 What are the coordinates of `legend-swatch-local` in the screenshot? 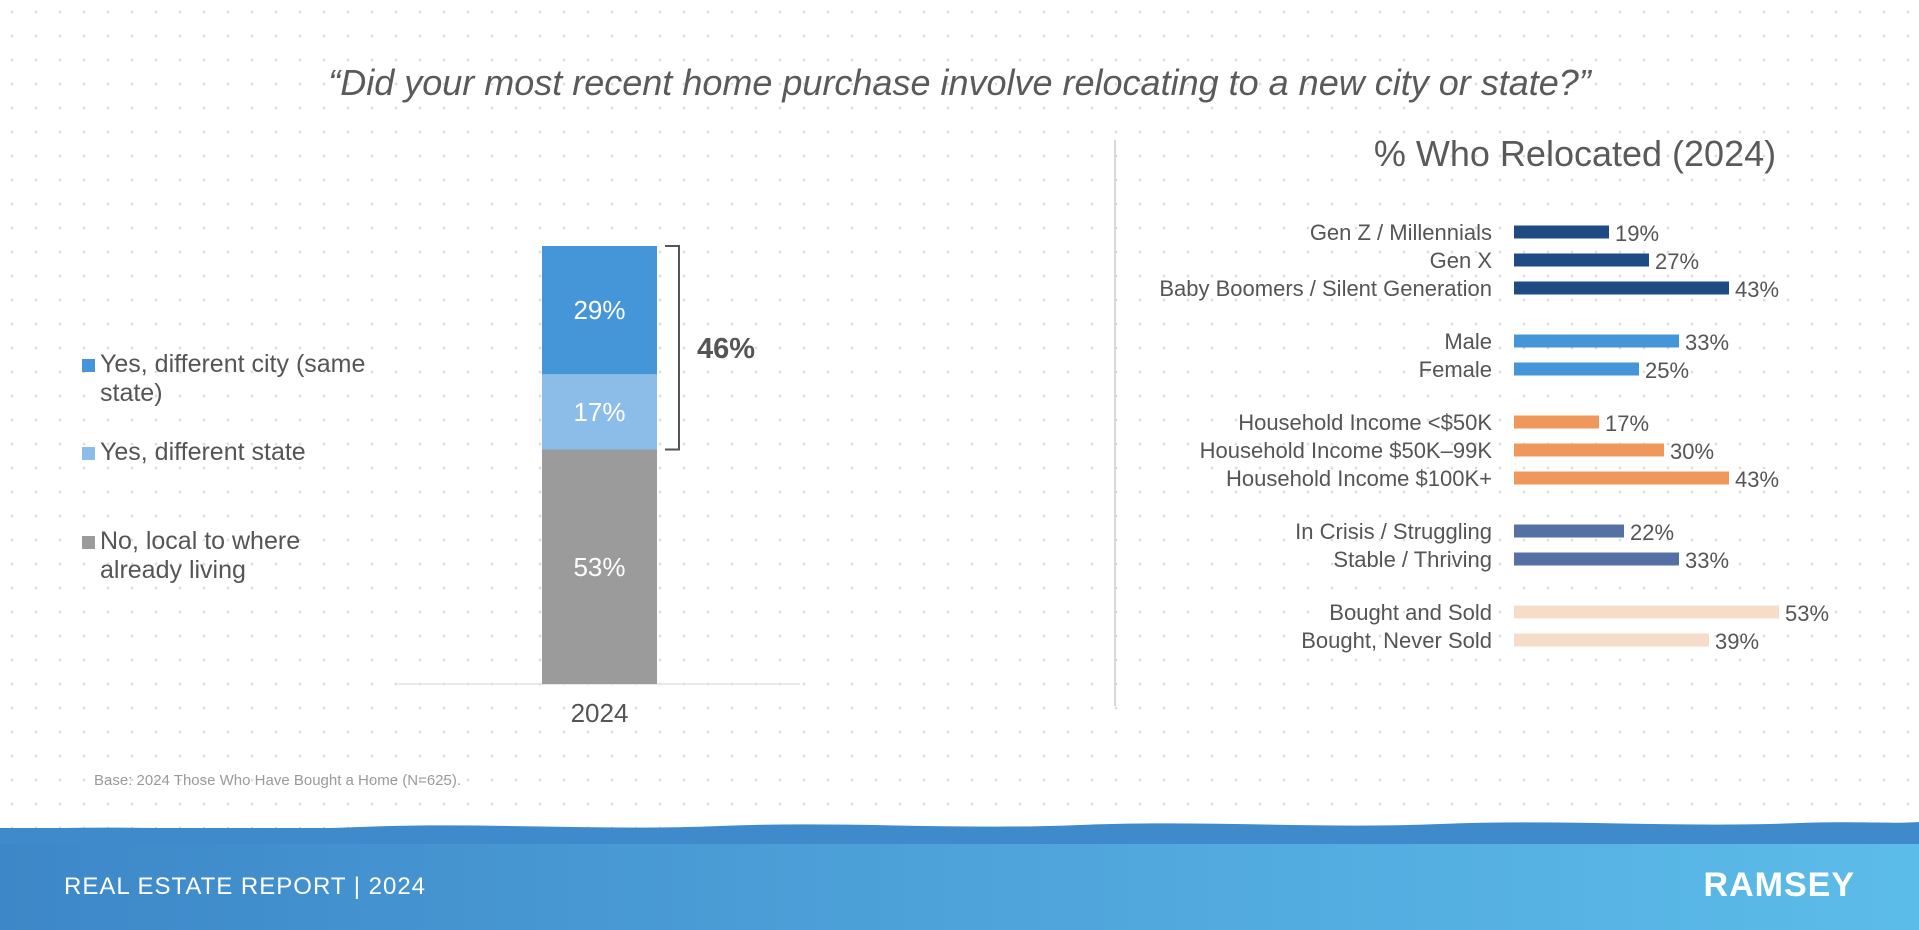 It's located at (88, 542).